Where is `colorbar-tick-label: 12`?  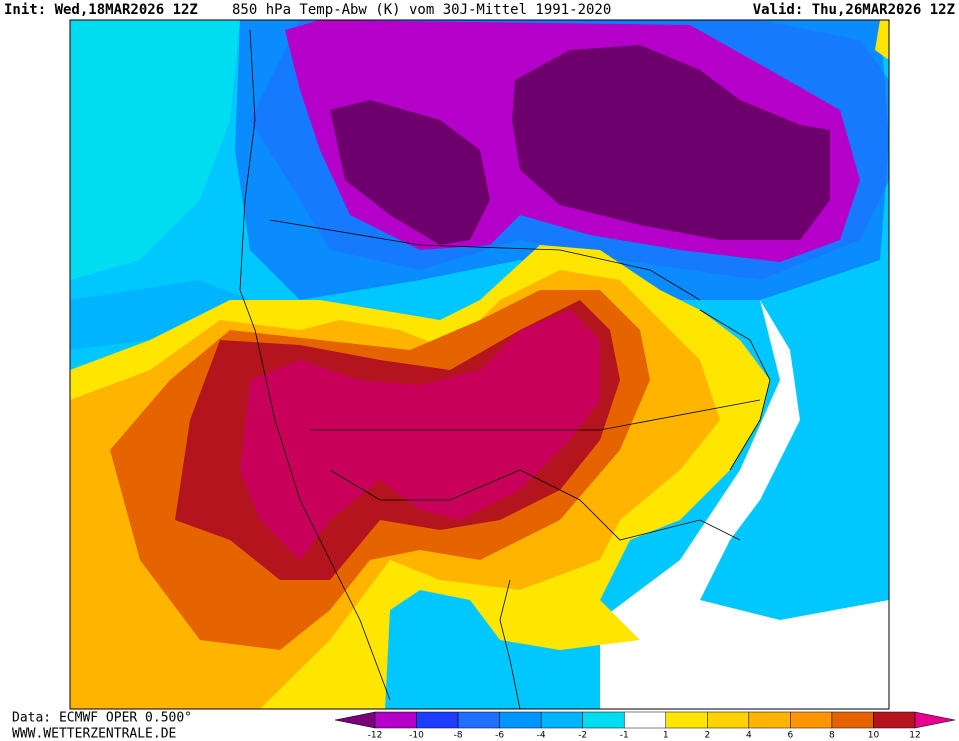
colorbar-tick-label: 12 is located at coordinates (914, 736).